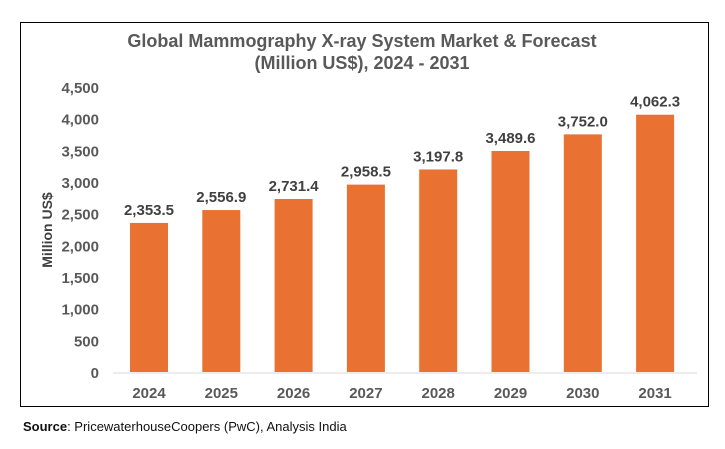 The image size is (725, 449). Describe the element at coordinates (293, 285) in the screenshot. I see `bar-2026` at that location.